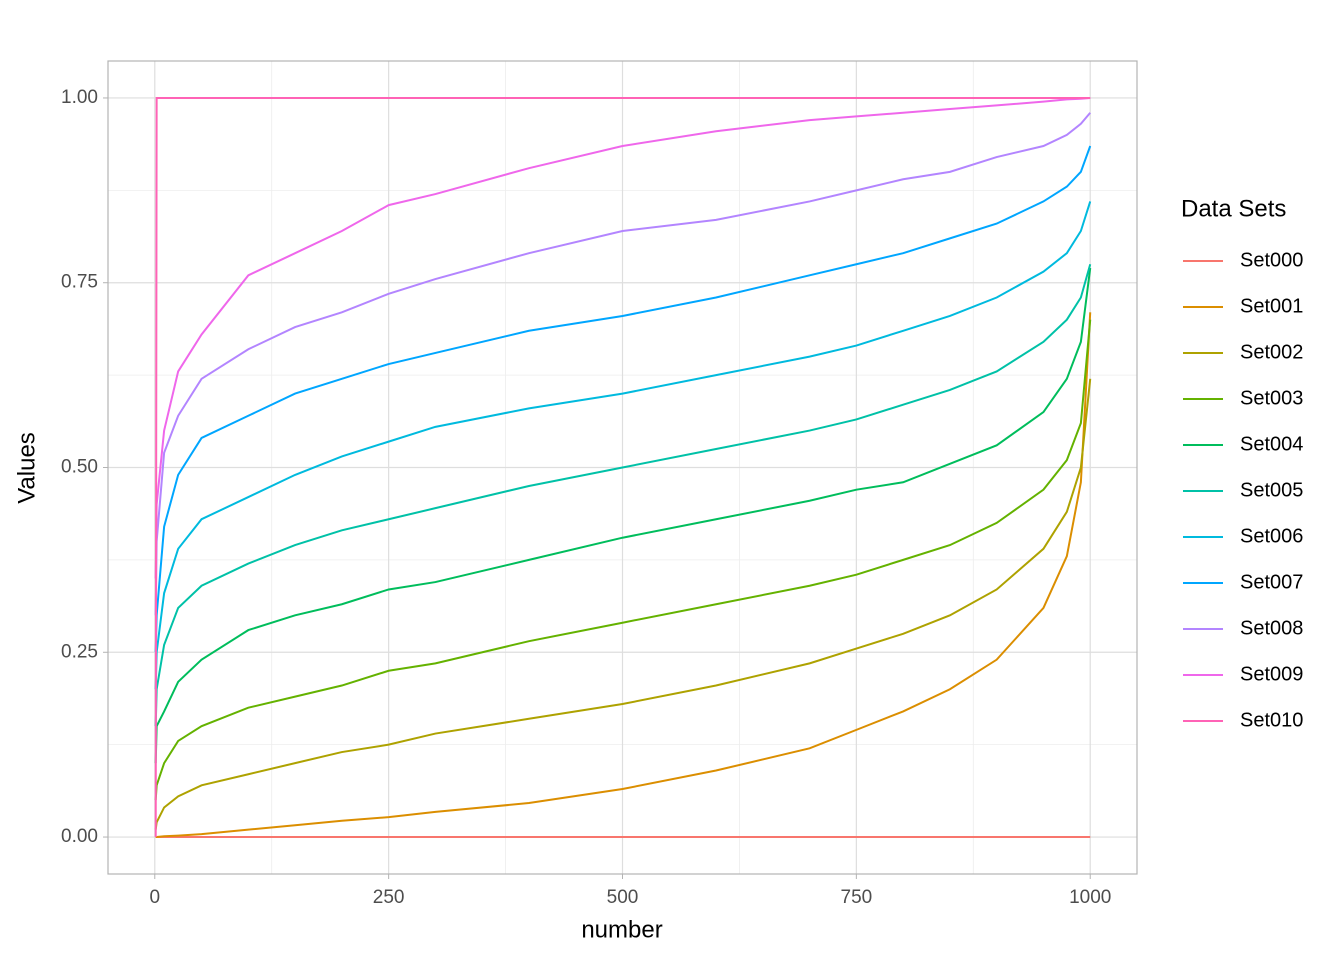 This screenshot has width=1344, height=960. What do you see at coordinates (621, 929) in the screenshot?
I see `x-axis-title: number` at bounding box center [621, 929].